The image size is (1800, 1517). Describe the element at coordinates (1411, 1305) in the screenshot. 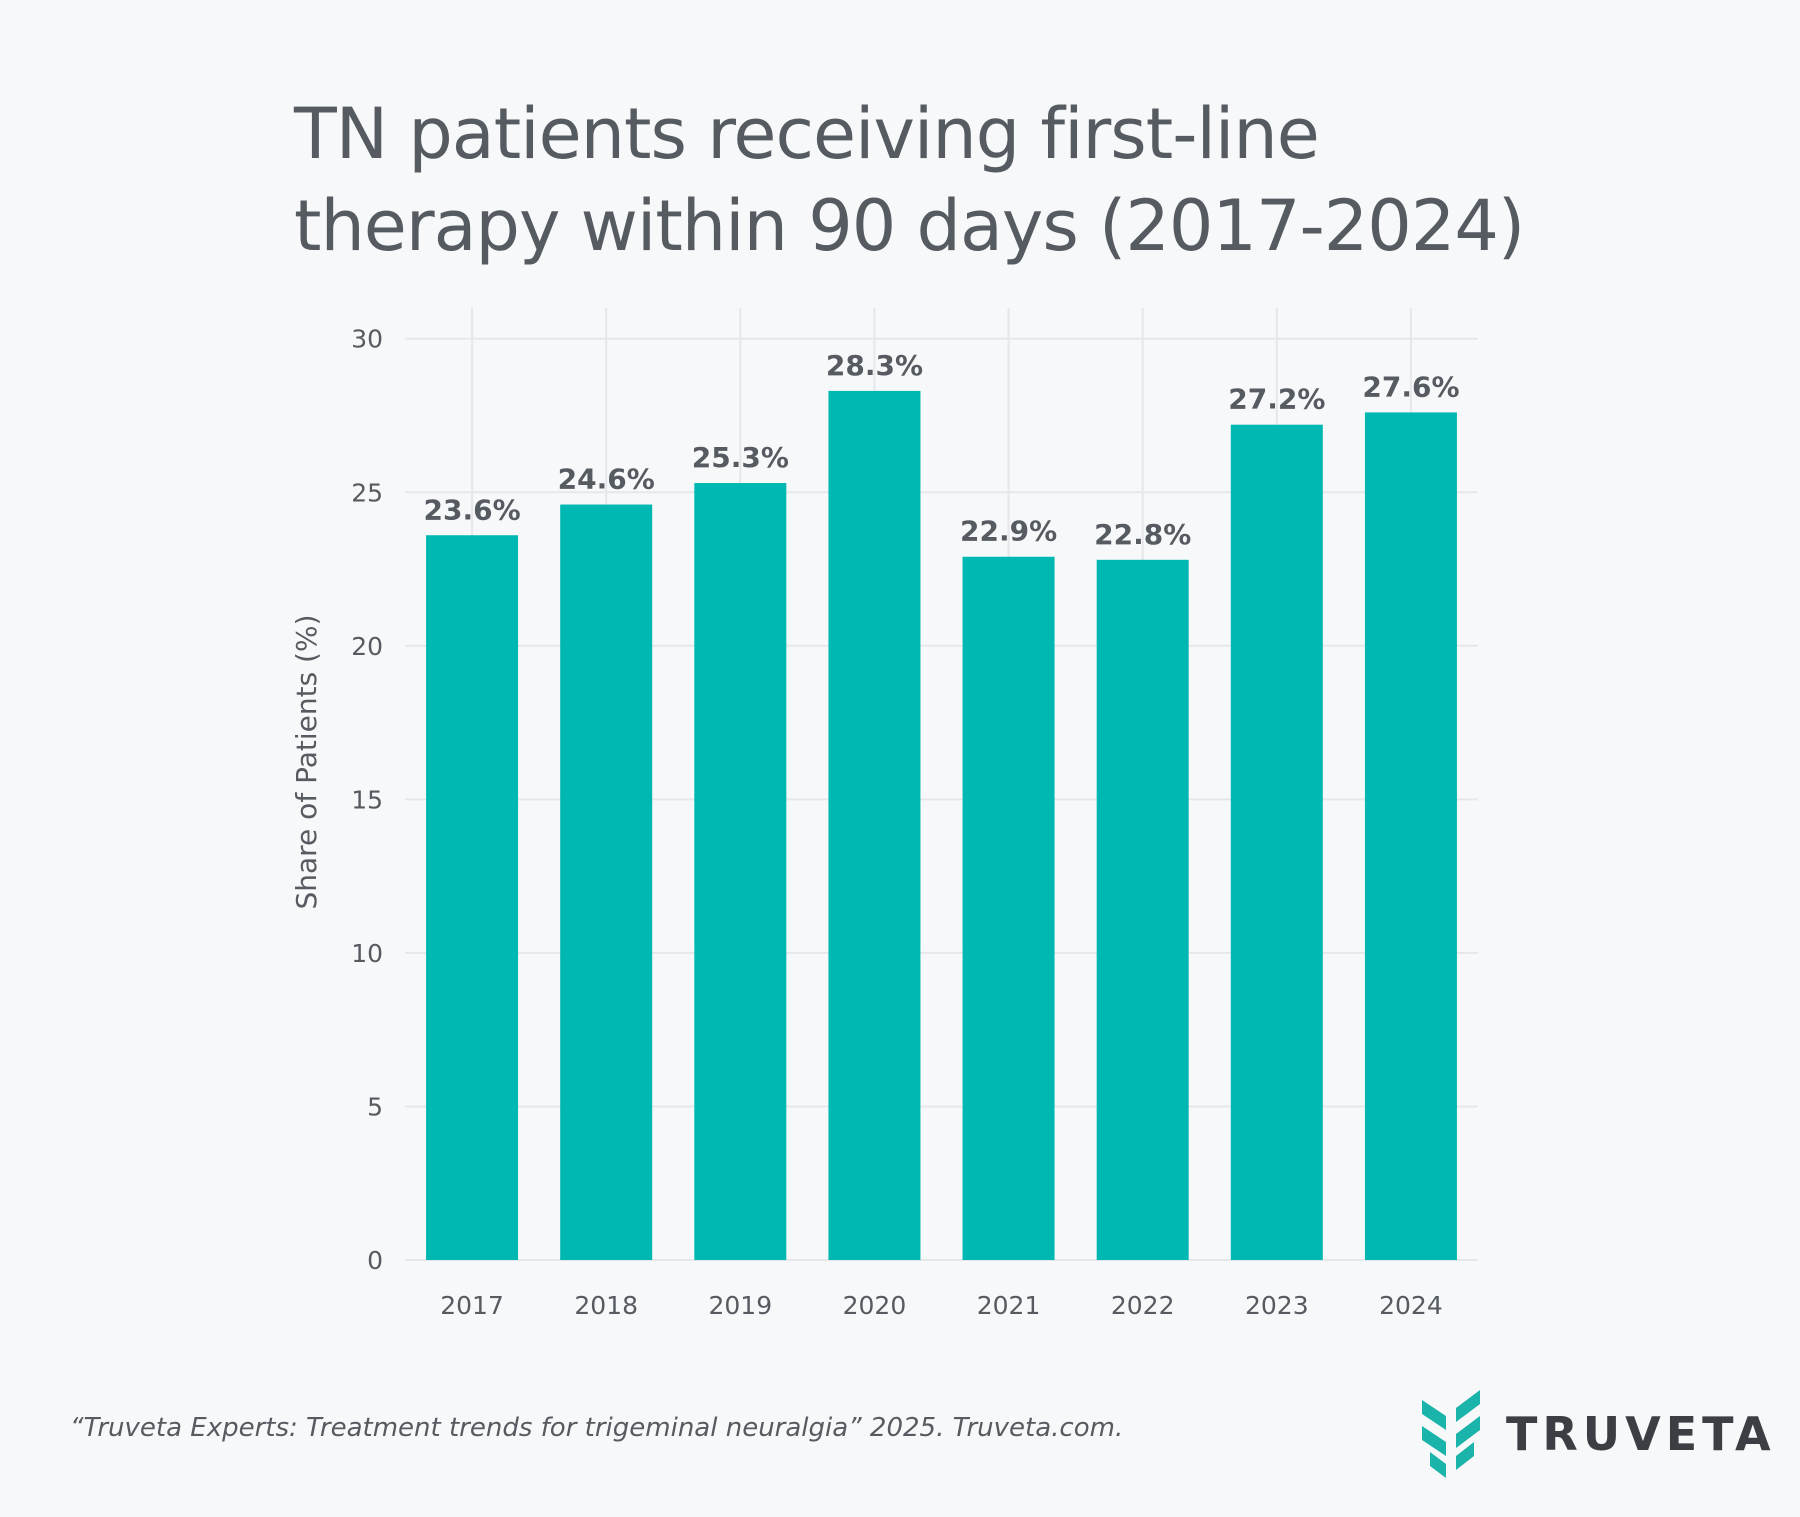

I see `x-tick-label: 2024` at that location.